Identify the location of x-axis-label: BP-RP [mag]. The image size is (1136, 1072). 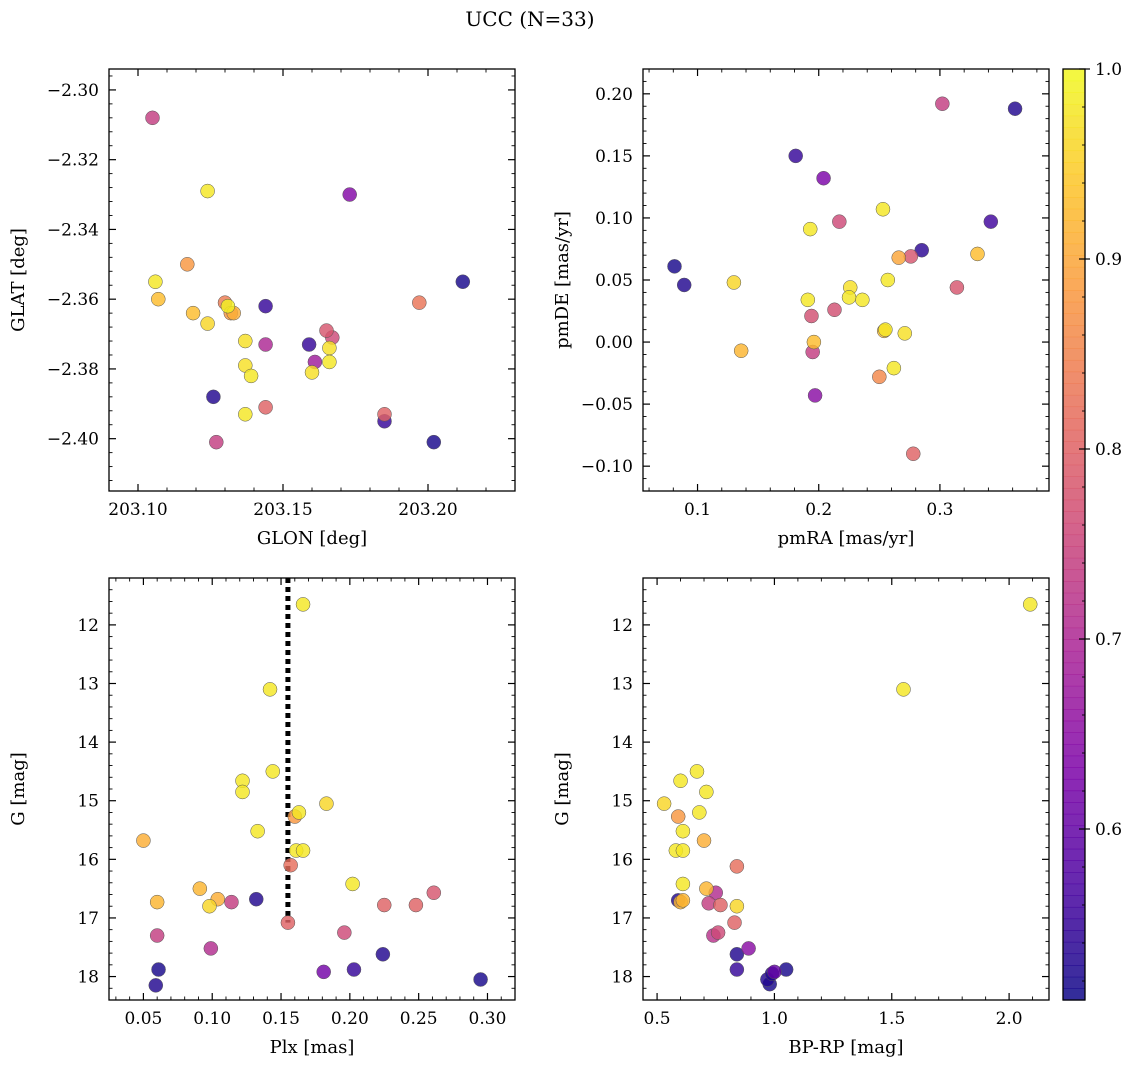
(845, 1047).